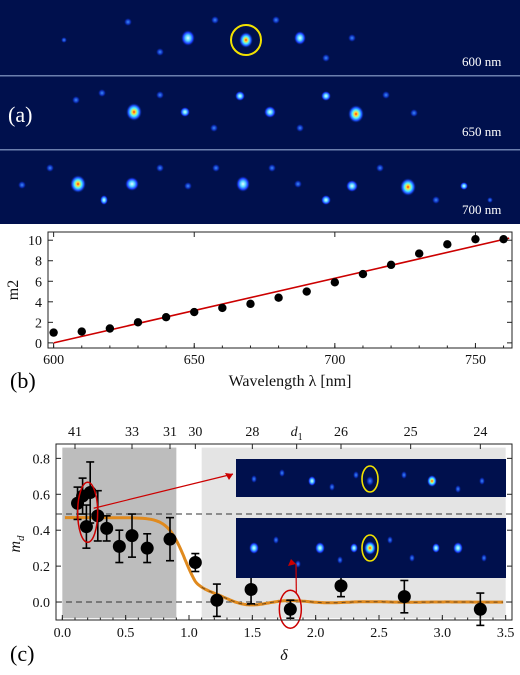  Describe the element at coordinates (75, 432) in the screenshot. I see `top-tick-label-c: 41` at that location.